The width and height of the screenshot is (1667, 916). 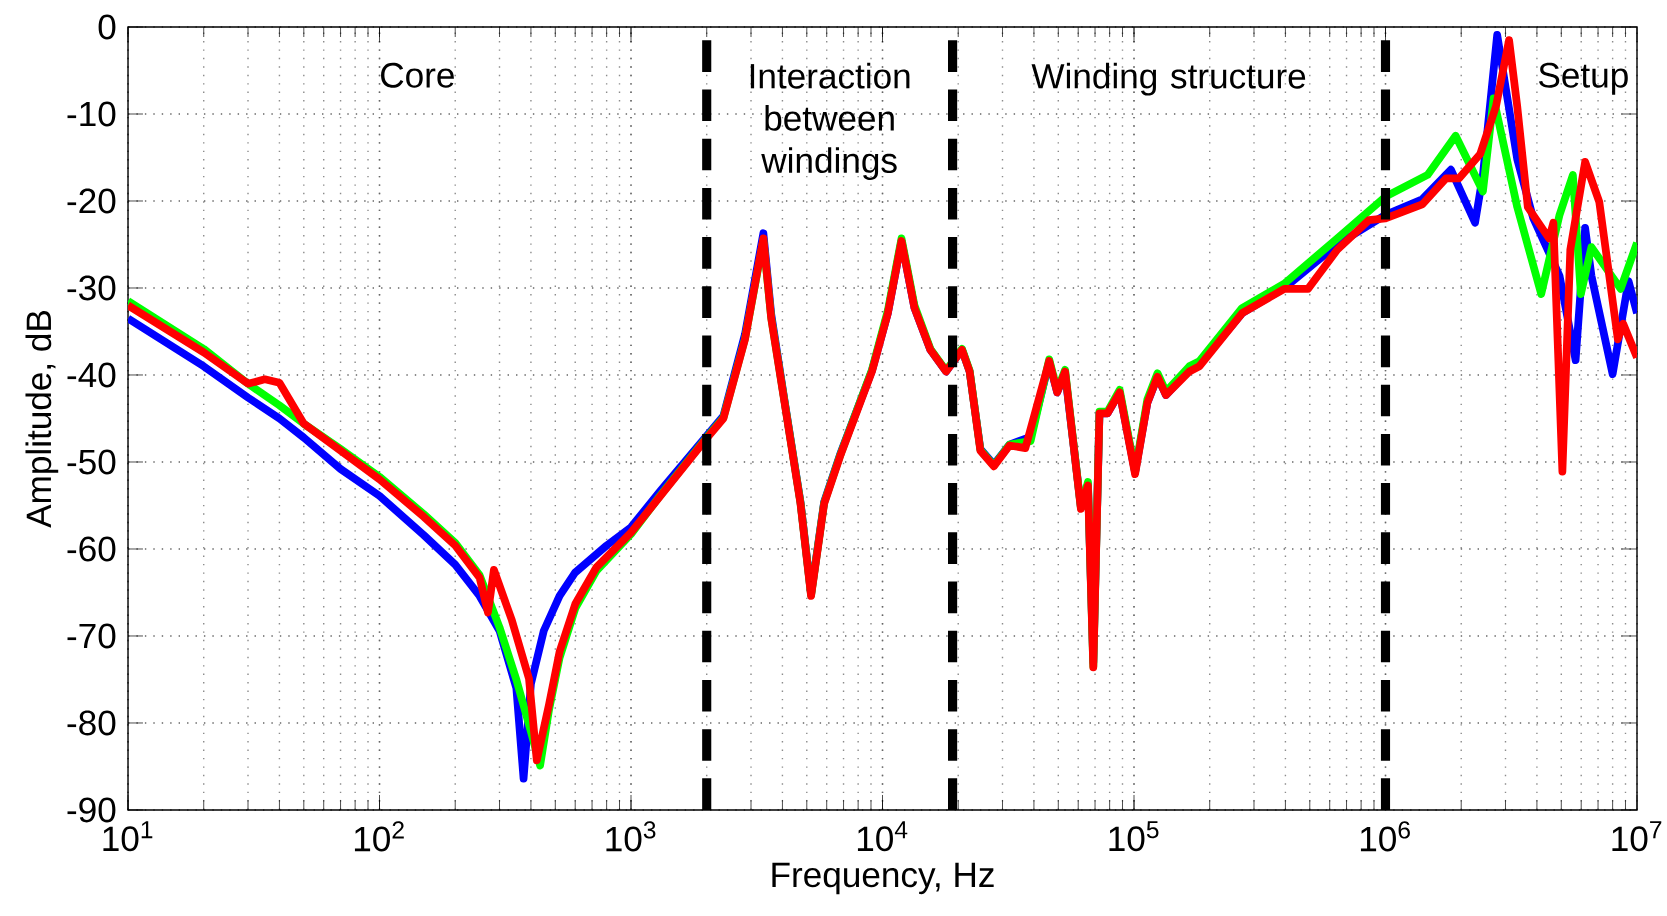 I want to click on annotation: Setup, so click(x=1583, y=78).